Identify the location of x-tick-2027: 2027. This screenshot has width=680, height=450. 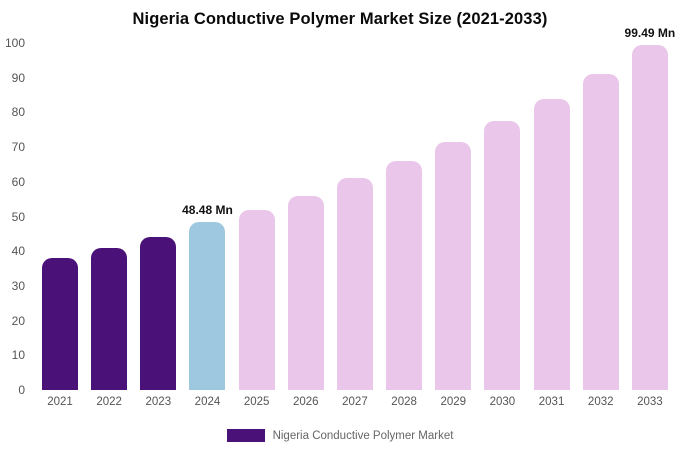
(355, 402).